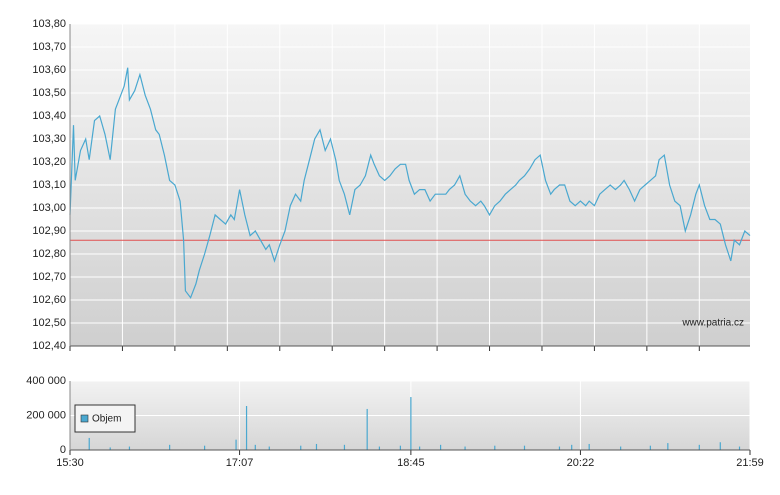  Describe the element at coordinates (46, 415) in the screenshot. I see `y-tick-label: 200 000` at that location.